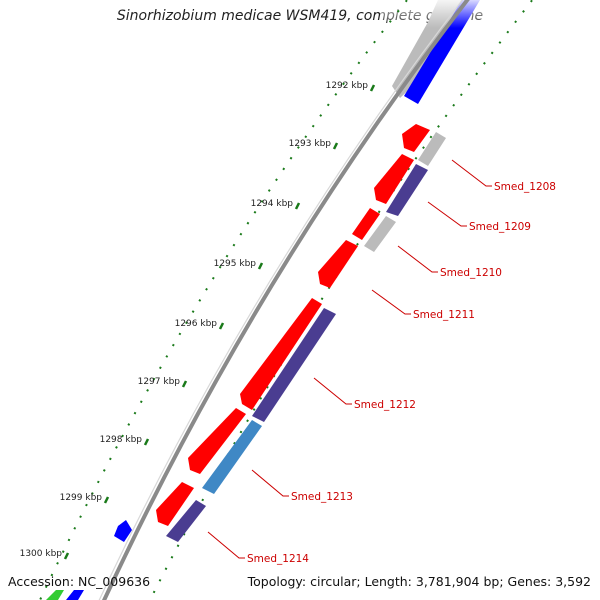  I want to click on gene-label: Smed_1214, so click(278, 559).